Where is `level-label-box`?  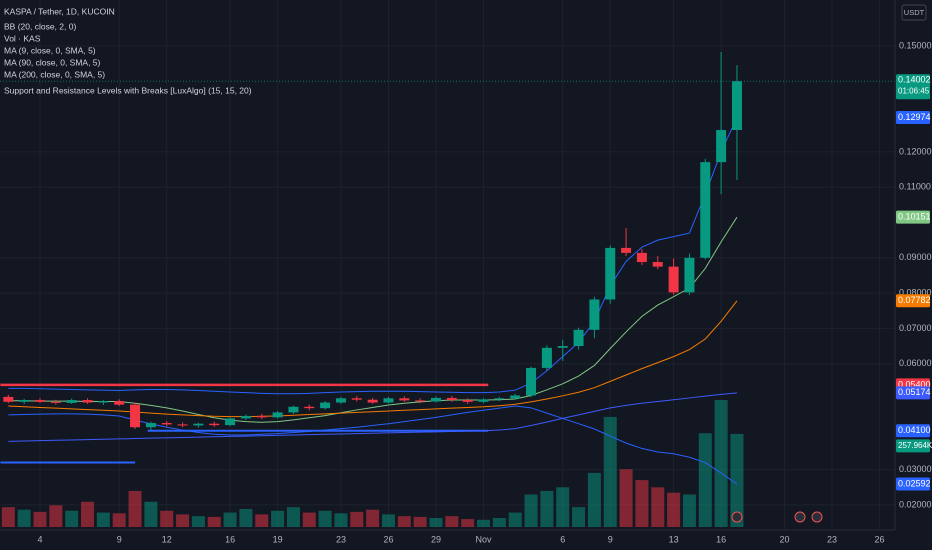
level-label-box is located at coordinates (913, 431).